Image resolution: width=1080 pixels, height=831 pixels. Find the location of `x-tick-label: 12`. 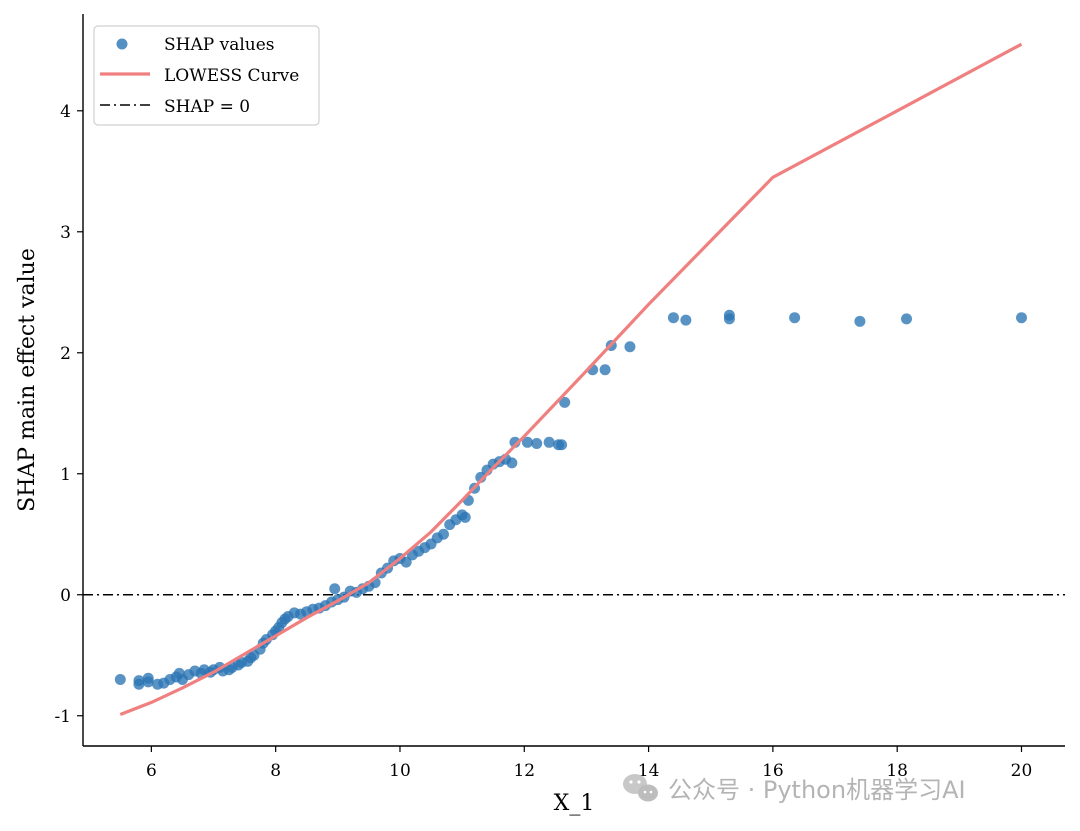

x-tick-label: 12 is located at coordinates (524, 771).